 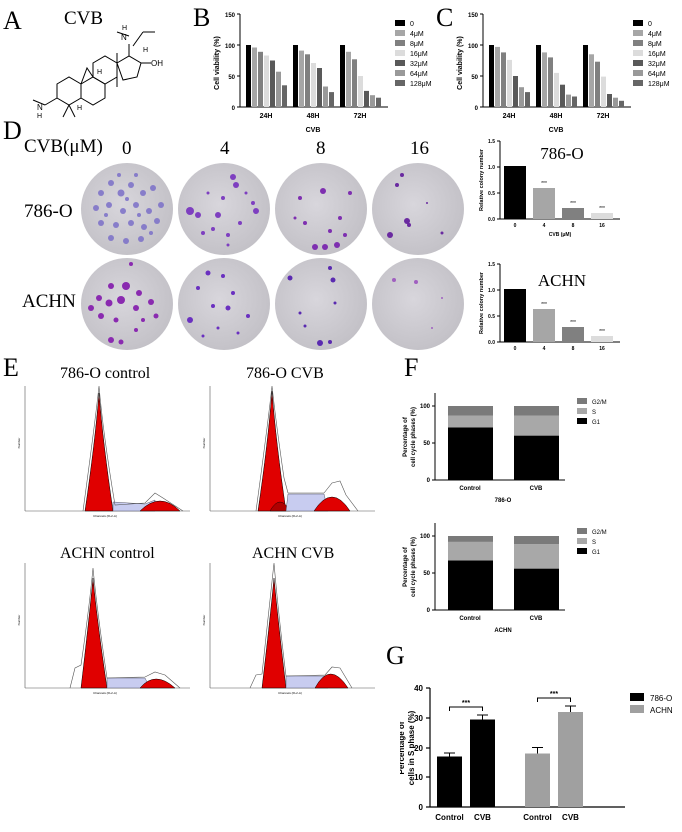 I want to click on cvb-structure: N H H OH H N H H, so click(x=97, y=72).